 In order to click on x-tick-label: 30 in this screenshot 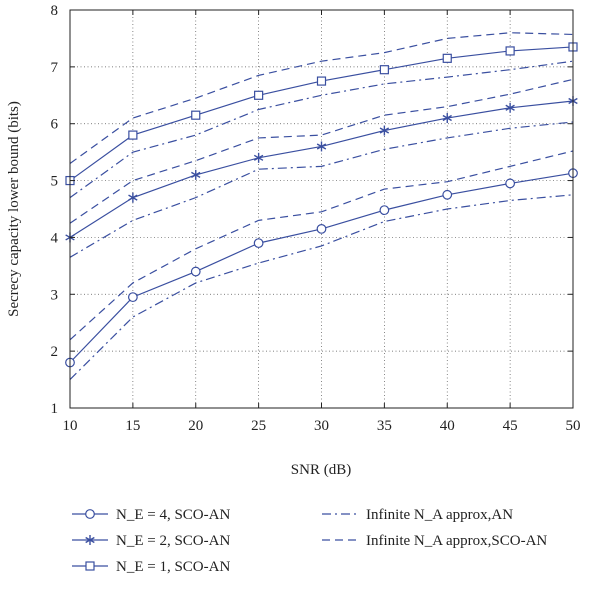, I will do `click(321, 426)`.